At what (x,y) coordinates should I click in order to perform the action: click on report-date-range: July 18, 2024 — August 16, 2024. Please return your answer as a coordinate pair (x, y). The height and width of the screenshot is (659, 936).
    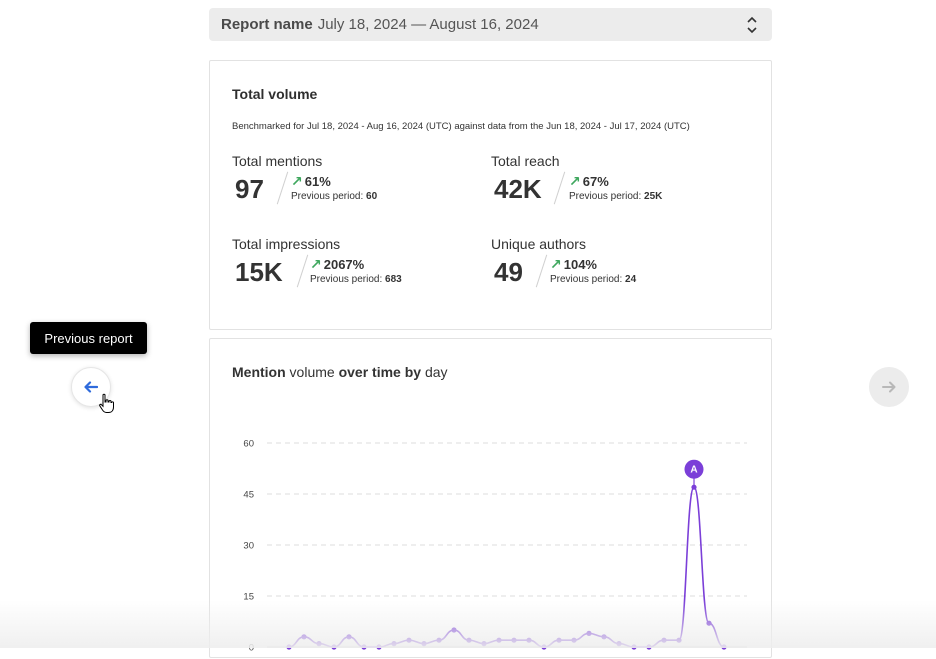
    Looking at the image, I should click on (428, 24).